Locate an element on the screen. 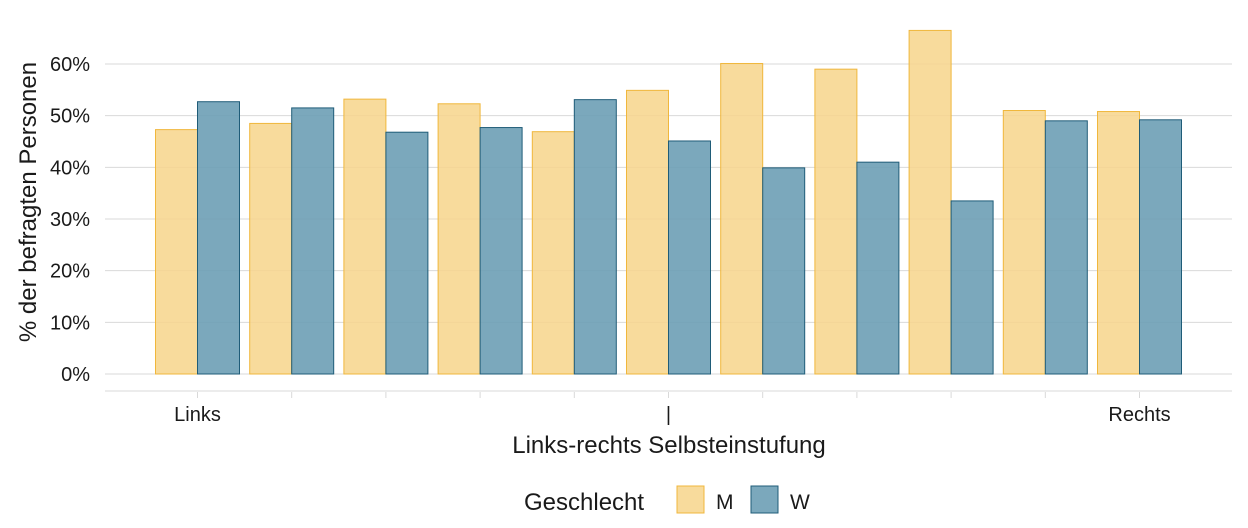 The image size is (1248, 528). x-tick-label: Links is located at coordinates (197, 415).